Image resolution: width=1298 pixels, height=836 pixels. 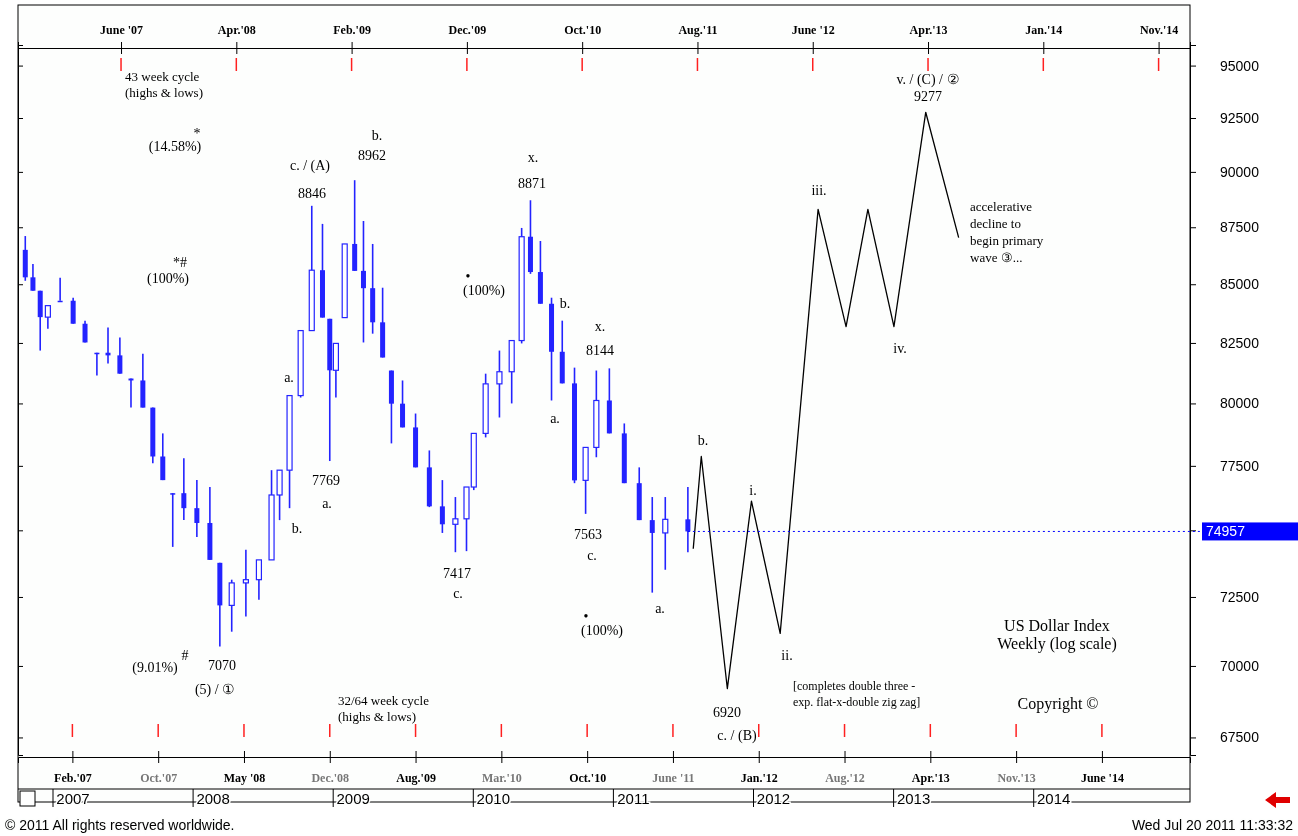 What do you see at coordinates (857, 694) in the screenshot?
I see `annotation: [completes double three - exp. flat-x-double zig zag]` at bounding box center [857, 694].